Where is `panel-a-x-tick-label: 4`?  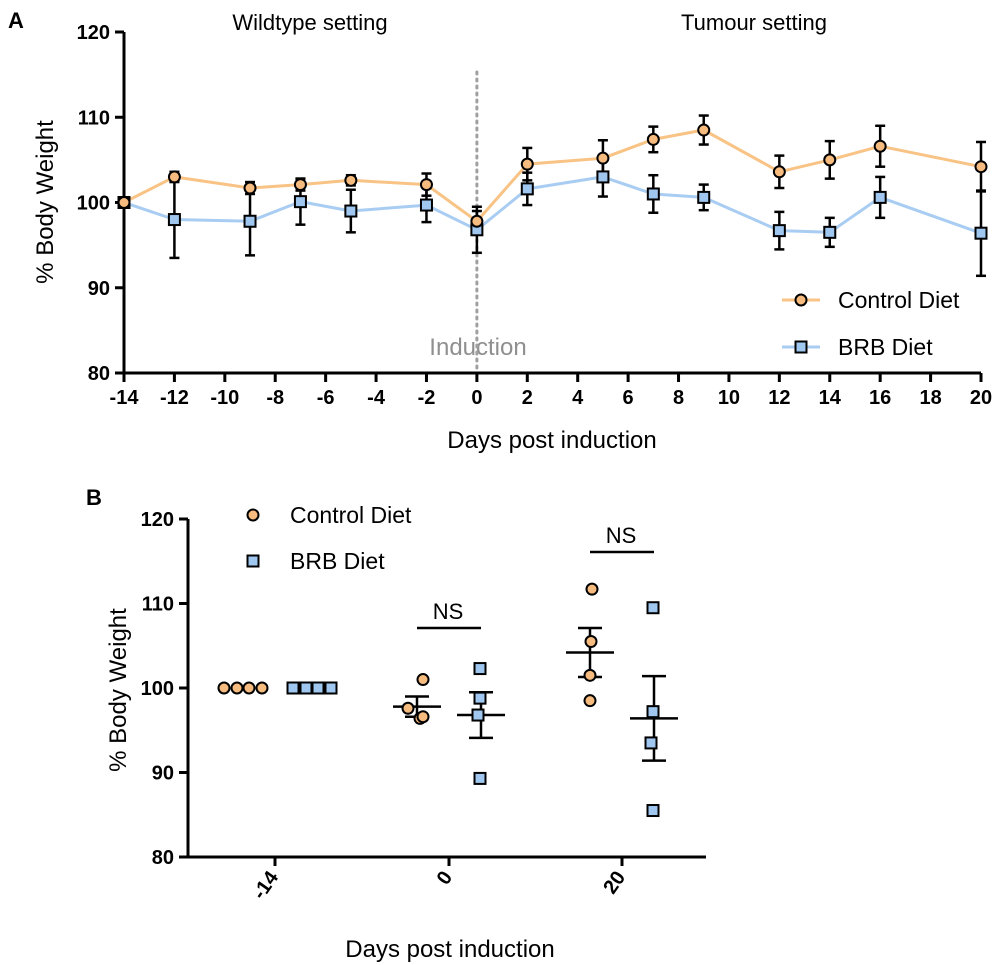
panel-a-x-tick-label: 4 is located at coordinates (578, 398).